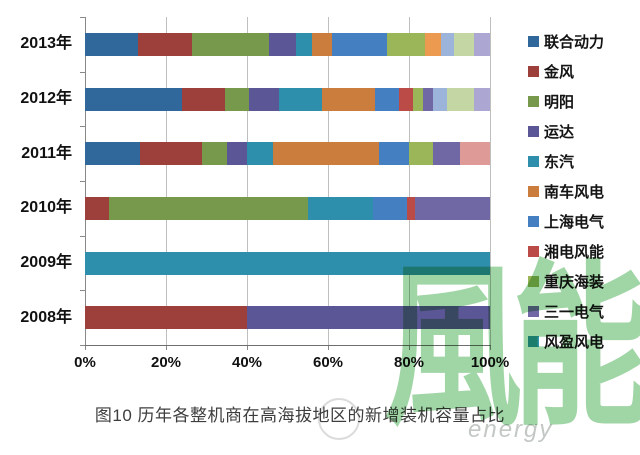  I want to click on bar-2008年, so click(287, 317).